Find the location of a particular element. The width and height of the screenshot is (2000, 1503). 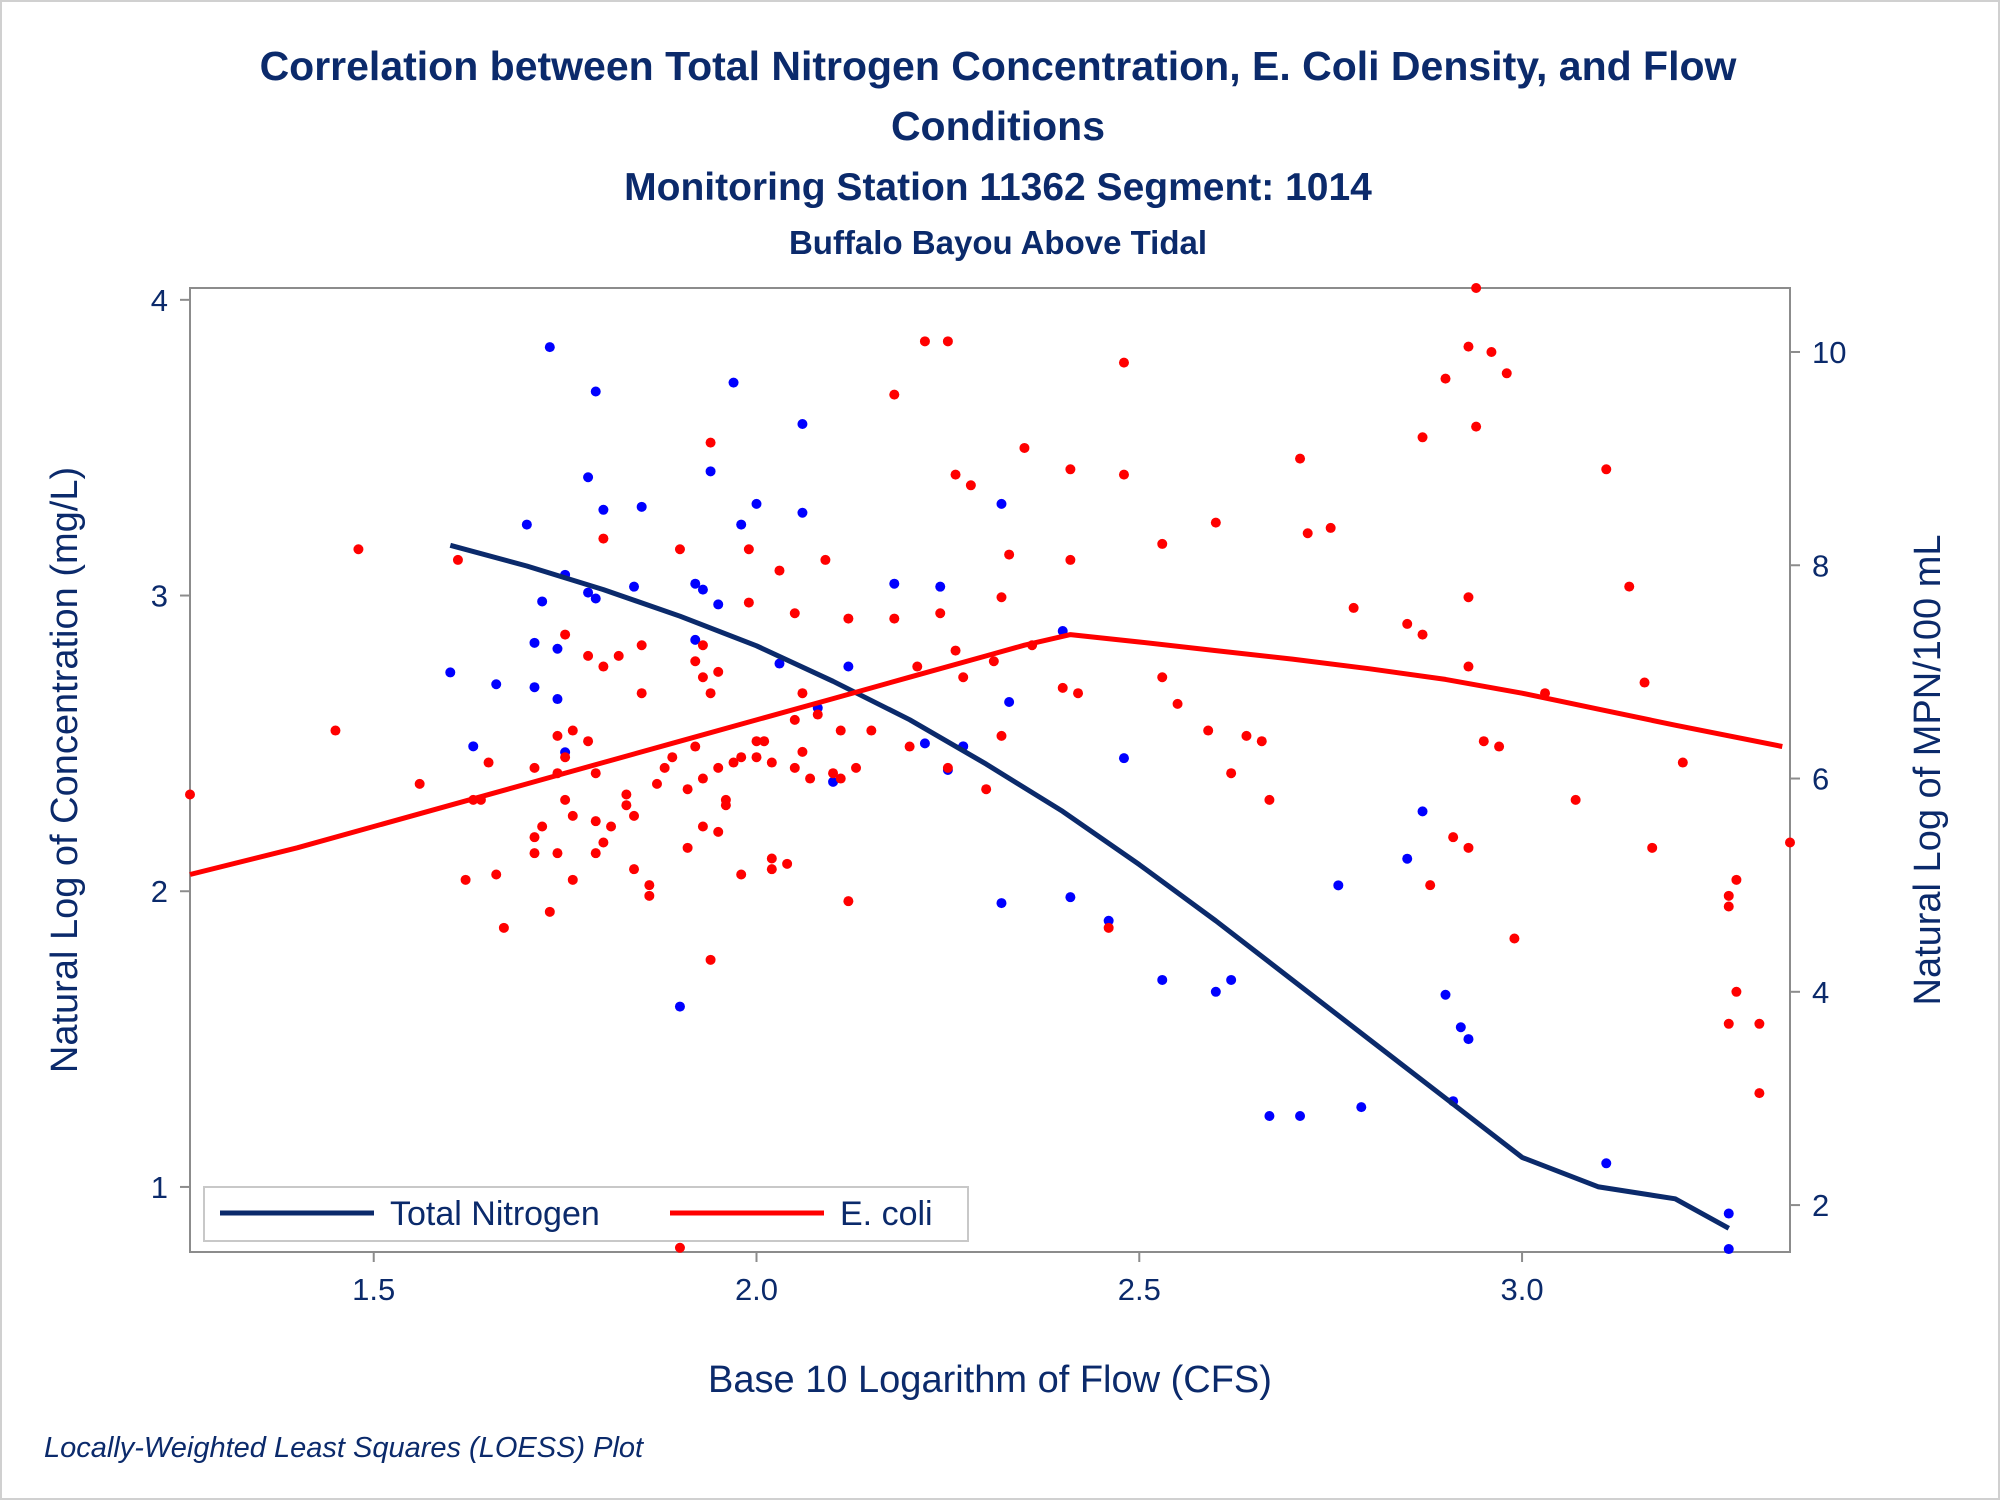

x-tick-label: 2.0 is located at coordinates (756, 1289).